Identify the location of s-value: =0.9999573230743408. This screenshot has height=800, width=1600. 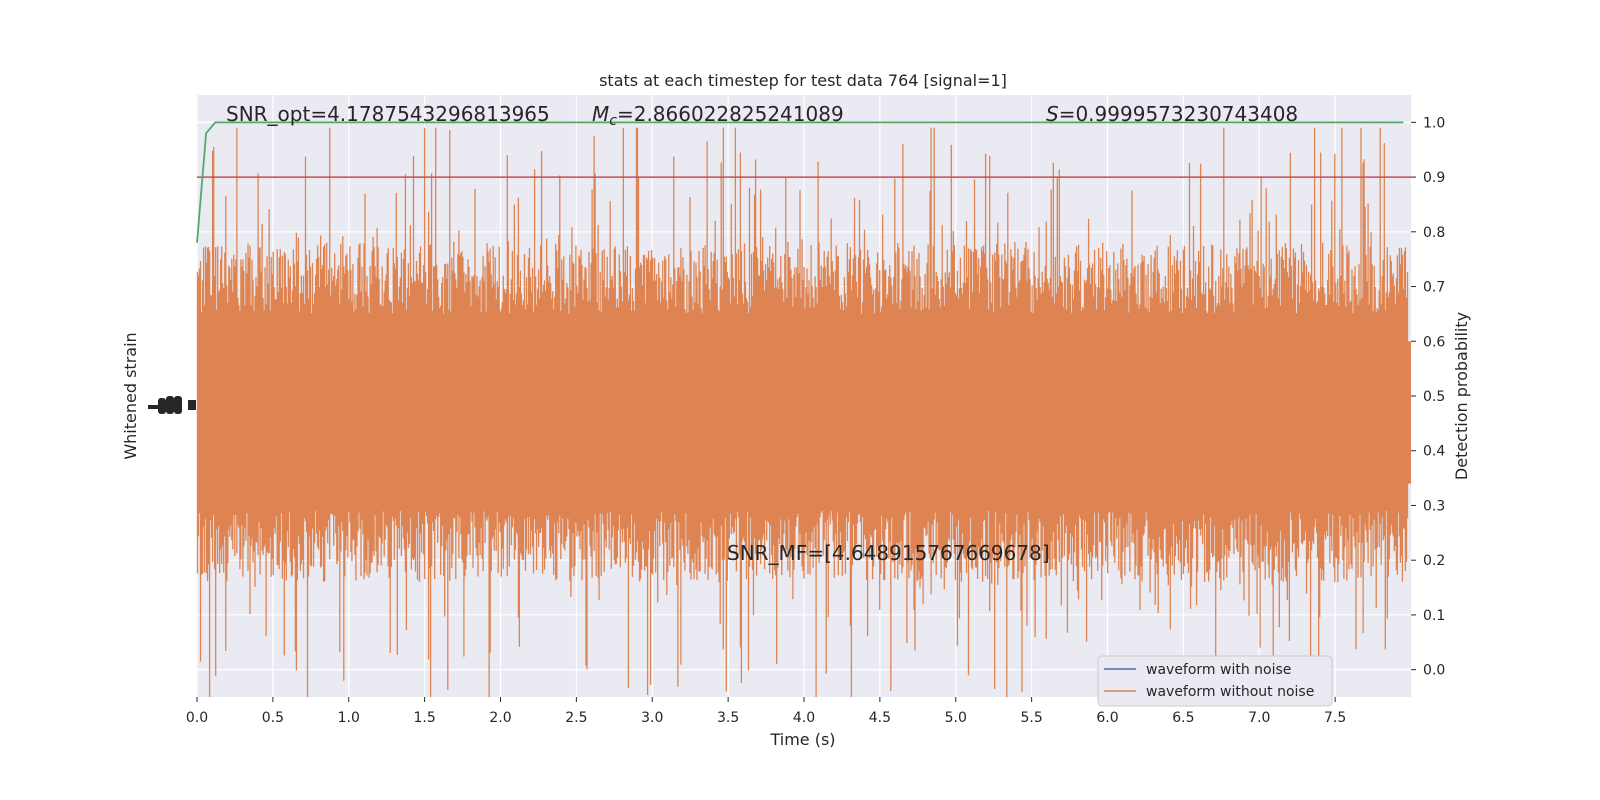
(1178, 114).